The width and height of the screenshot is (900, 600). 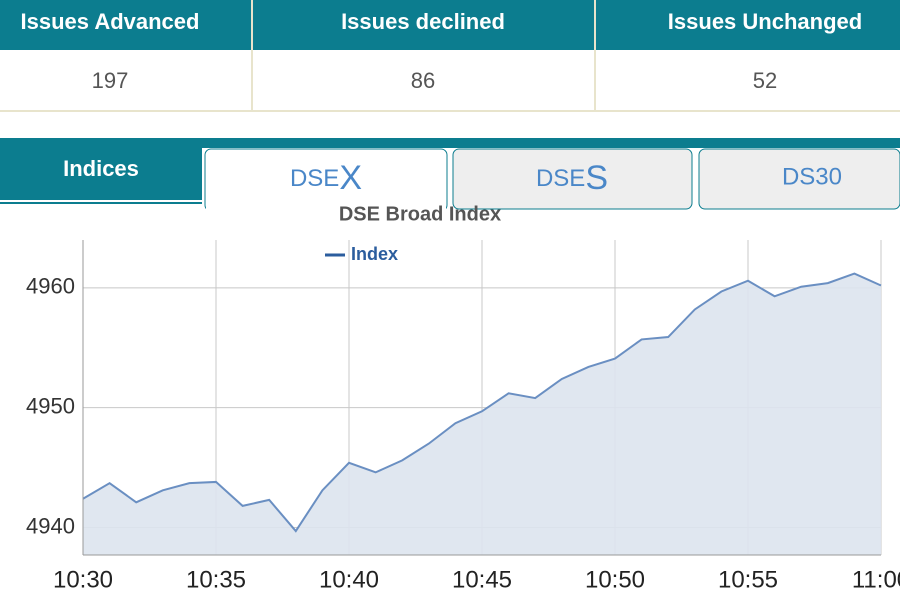 I want to click on stats-header, so click(x=450, y=25).